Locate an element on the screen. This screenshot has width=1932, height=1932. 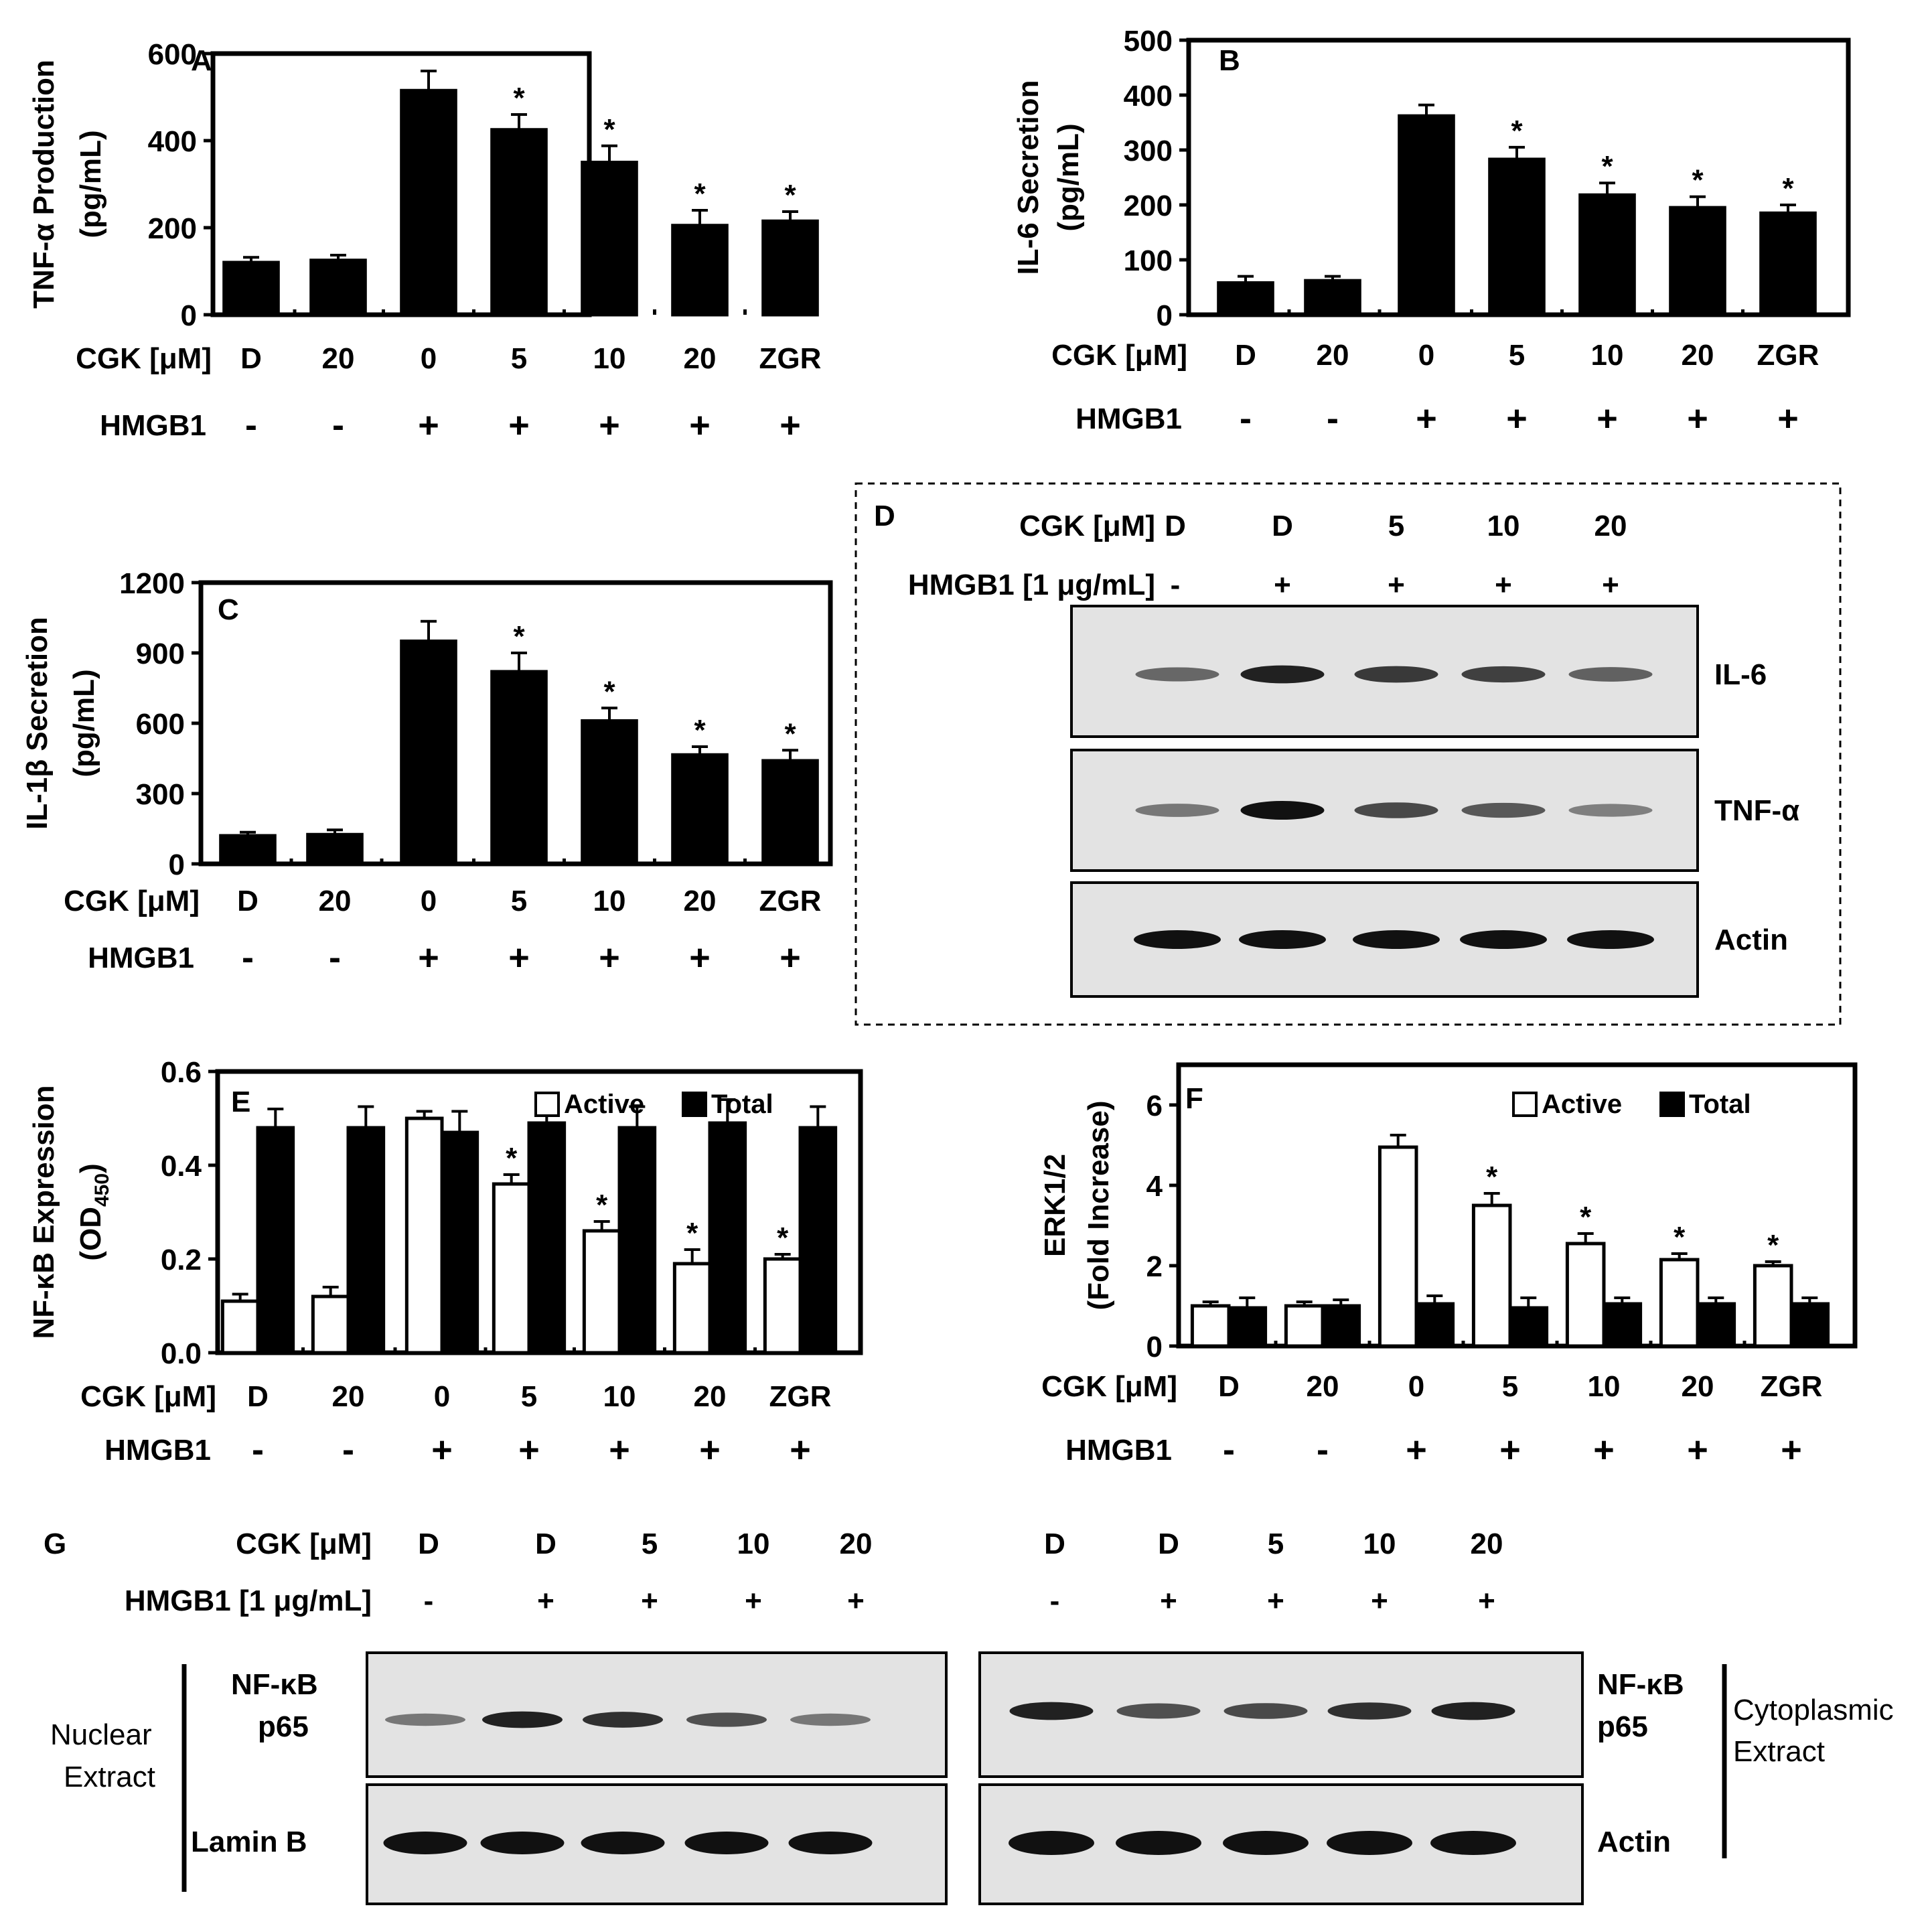
legend-label-active: Active is located at coordinates (1582, 1104).